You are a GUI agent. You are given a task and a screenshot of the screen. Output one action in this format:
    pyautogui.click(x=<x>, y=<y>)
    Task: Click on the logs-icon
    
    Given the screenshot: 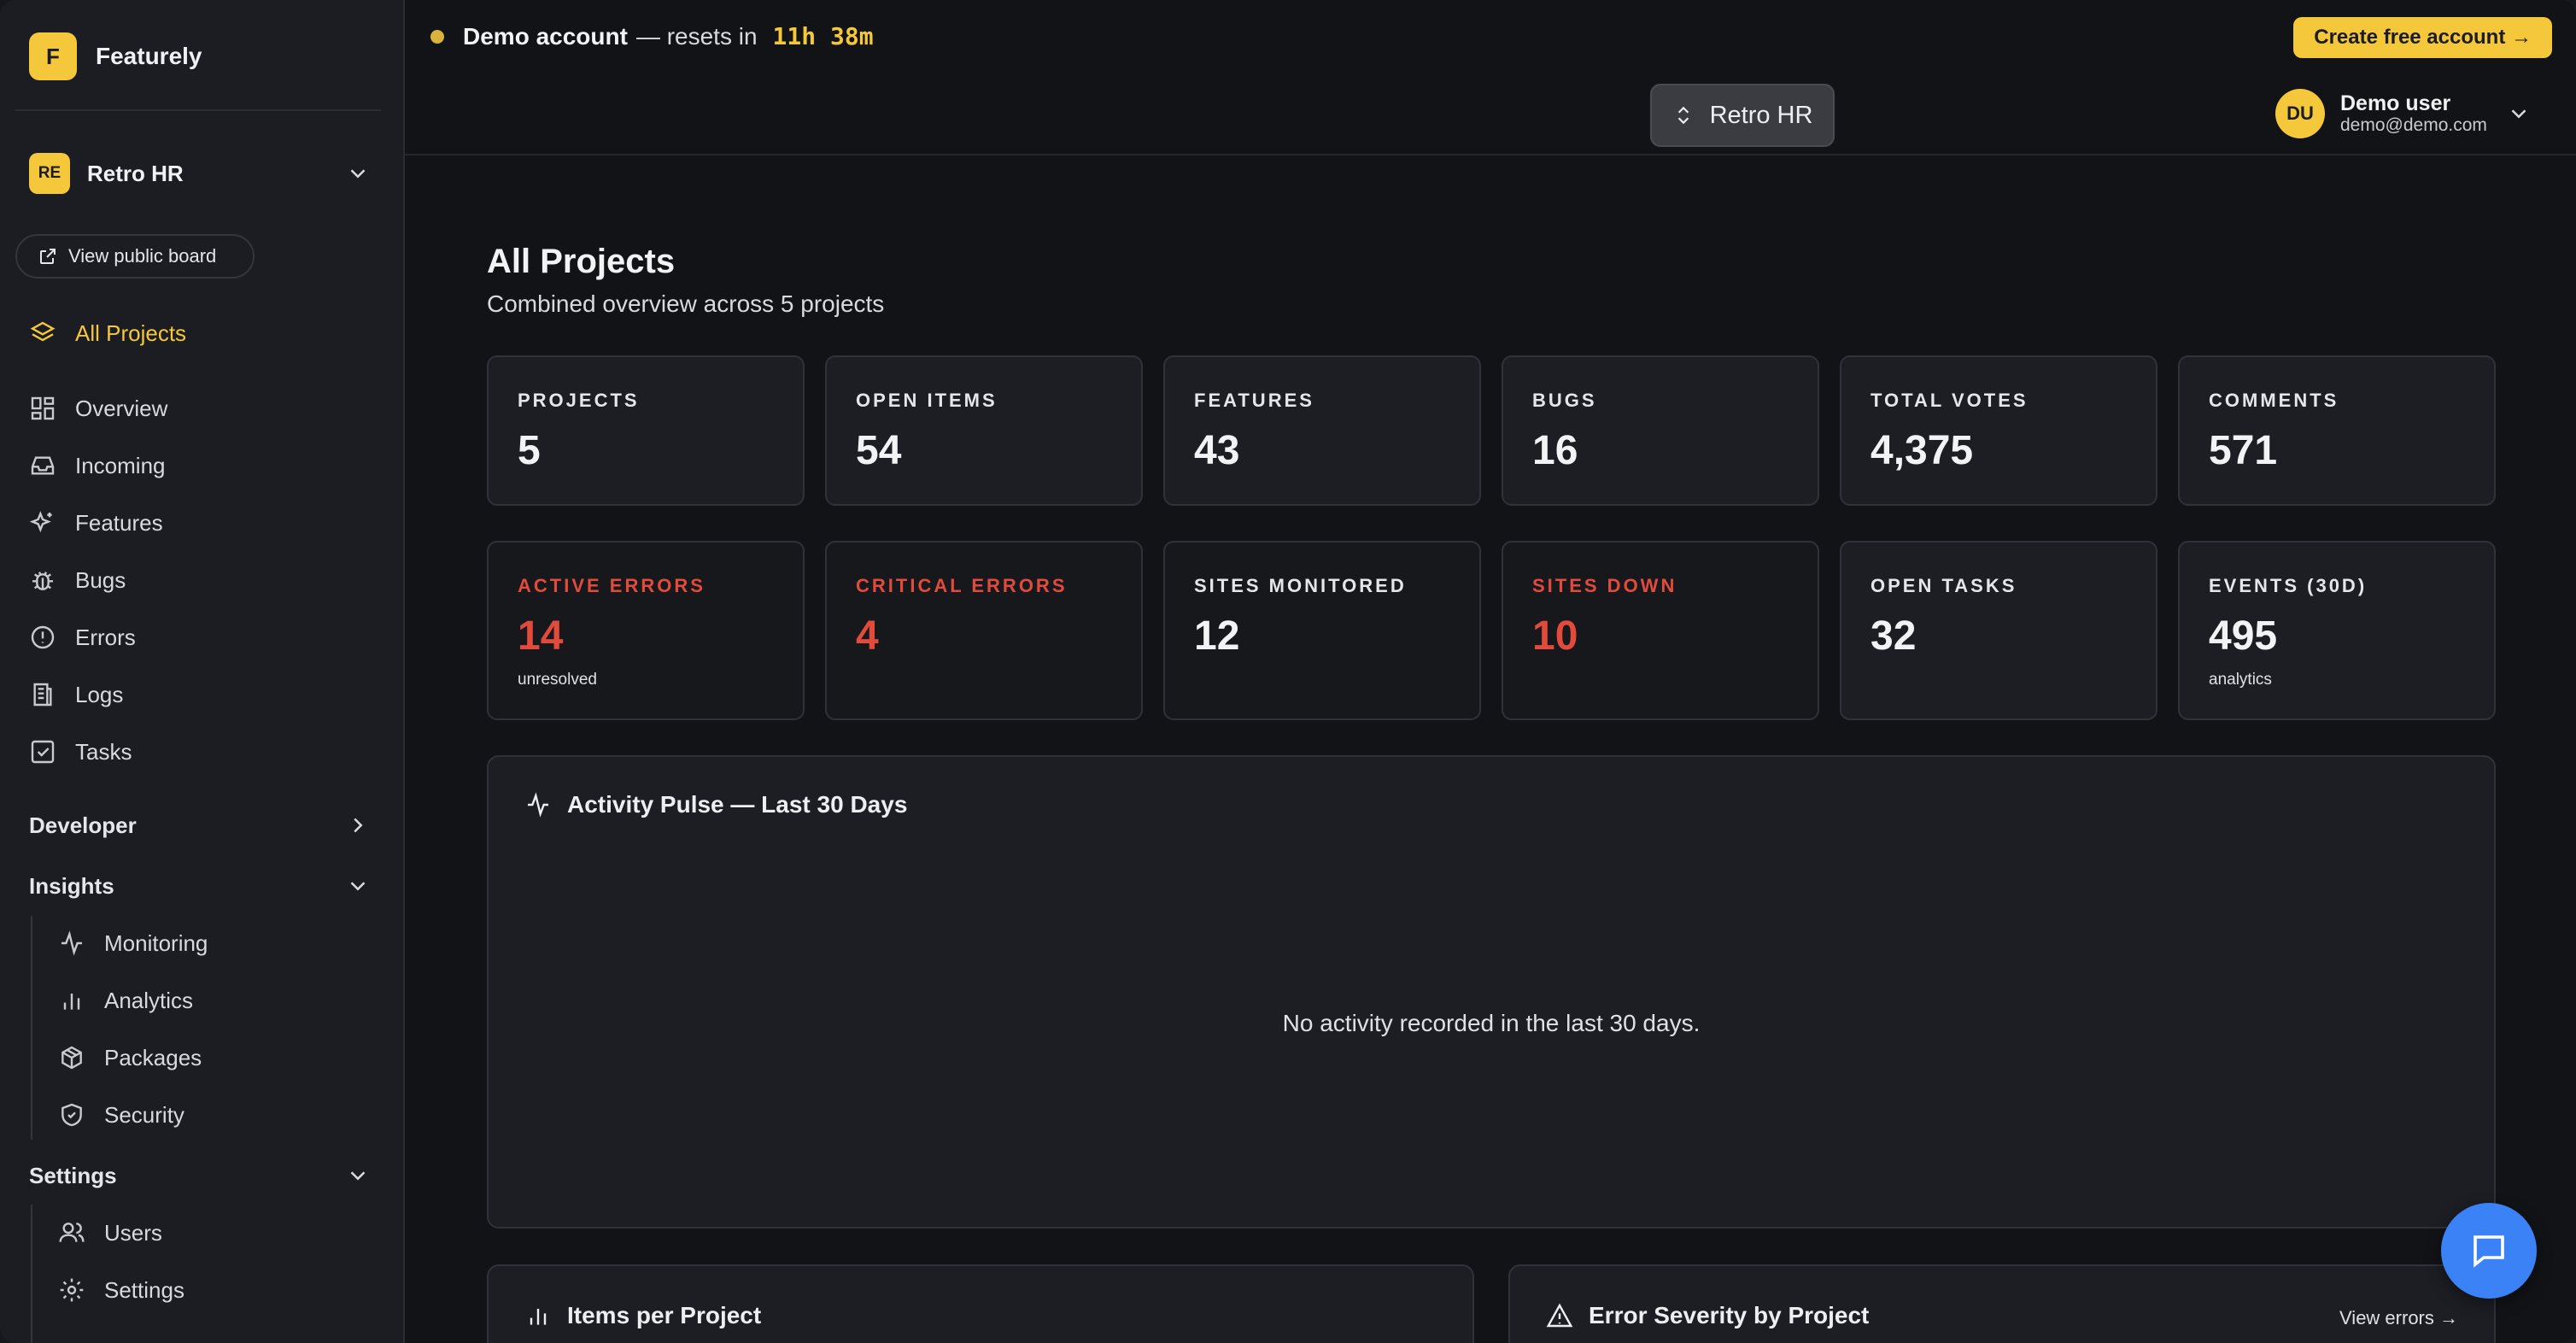 What is the action you would take?
    pyautogui.click(x=42, y=695)
    